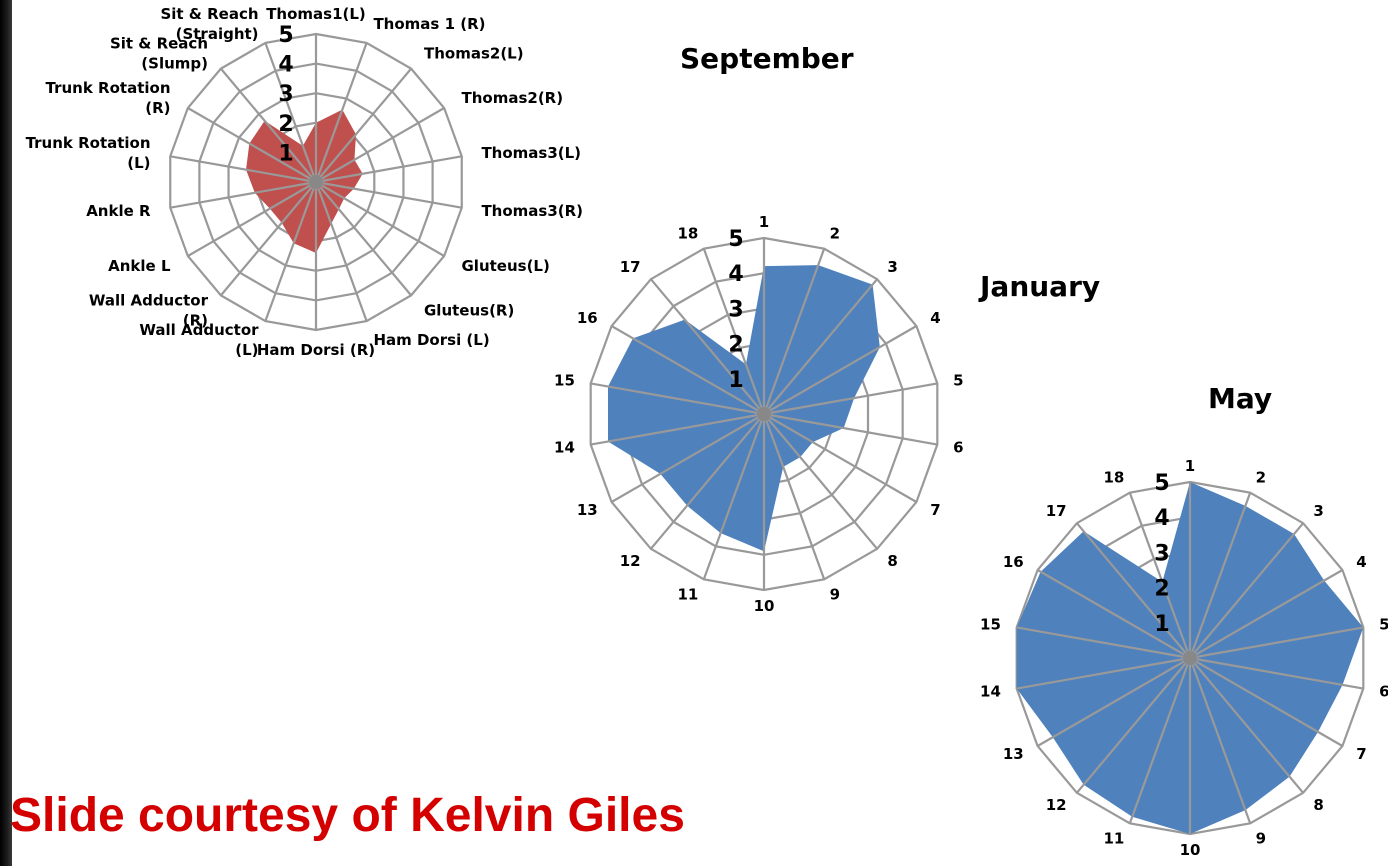 The height and width of the screenshot is (866, 1388). I want to click on slide-left-edge, so click(6, 433).